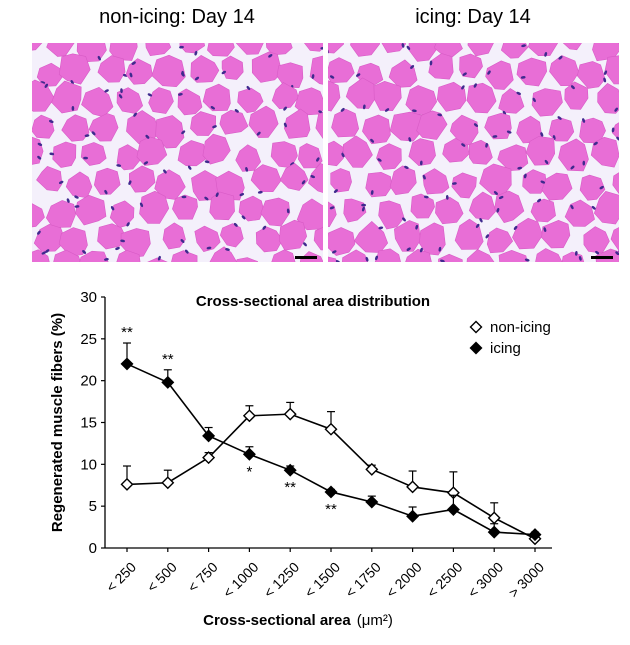 The height and width of the screenshot is (645, 630). I want to click on y-axis-title: Regenerated muscle fibers (%), so click(57, 422).